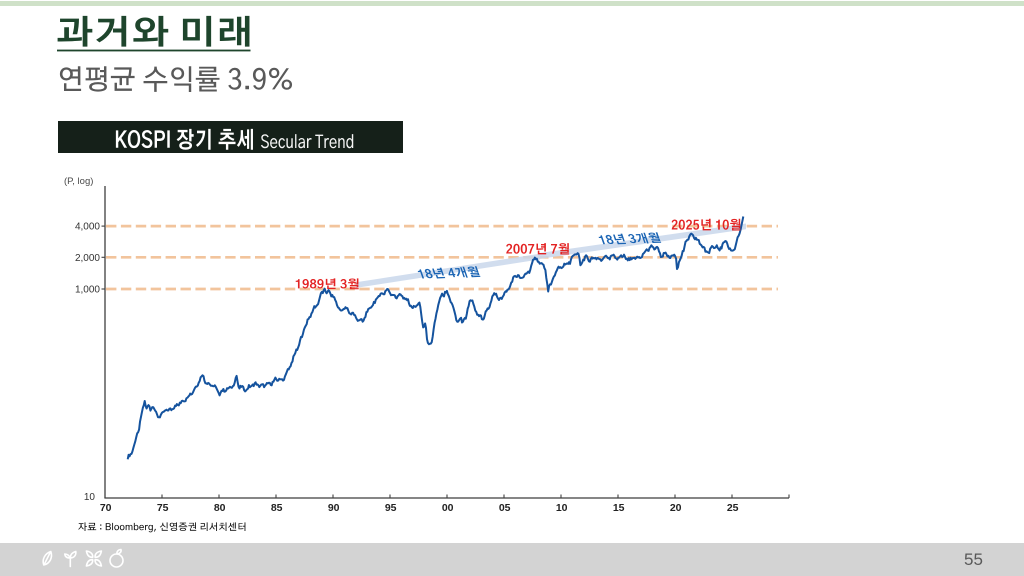 Image resolution: width=1024 pixels, height=576 pixels. I want to click on svg-text: 1,000, so click(87, 290).